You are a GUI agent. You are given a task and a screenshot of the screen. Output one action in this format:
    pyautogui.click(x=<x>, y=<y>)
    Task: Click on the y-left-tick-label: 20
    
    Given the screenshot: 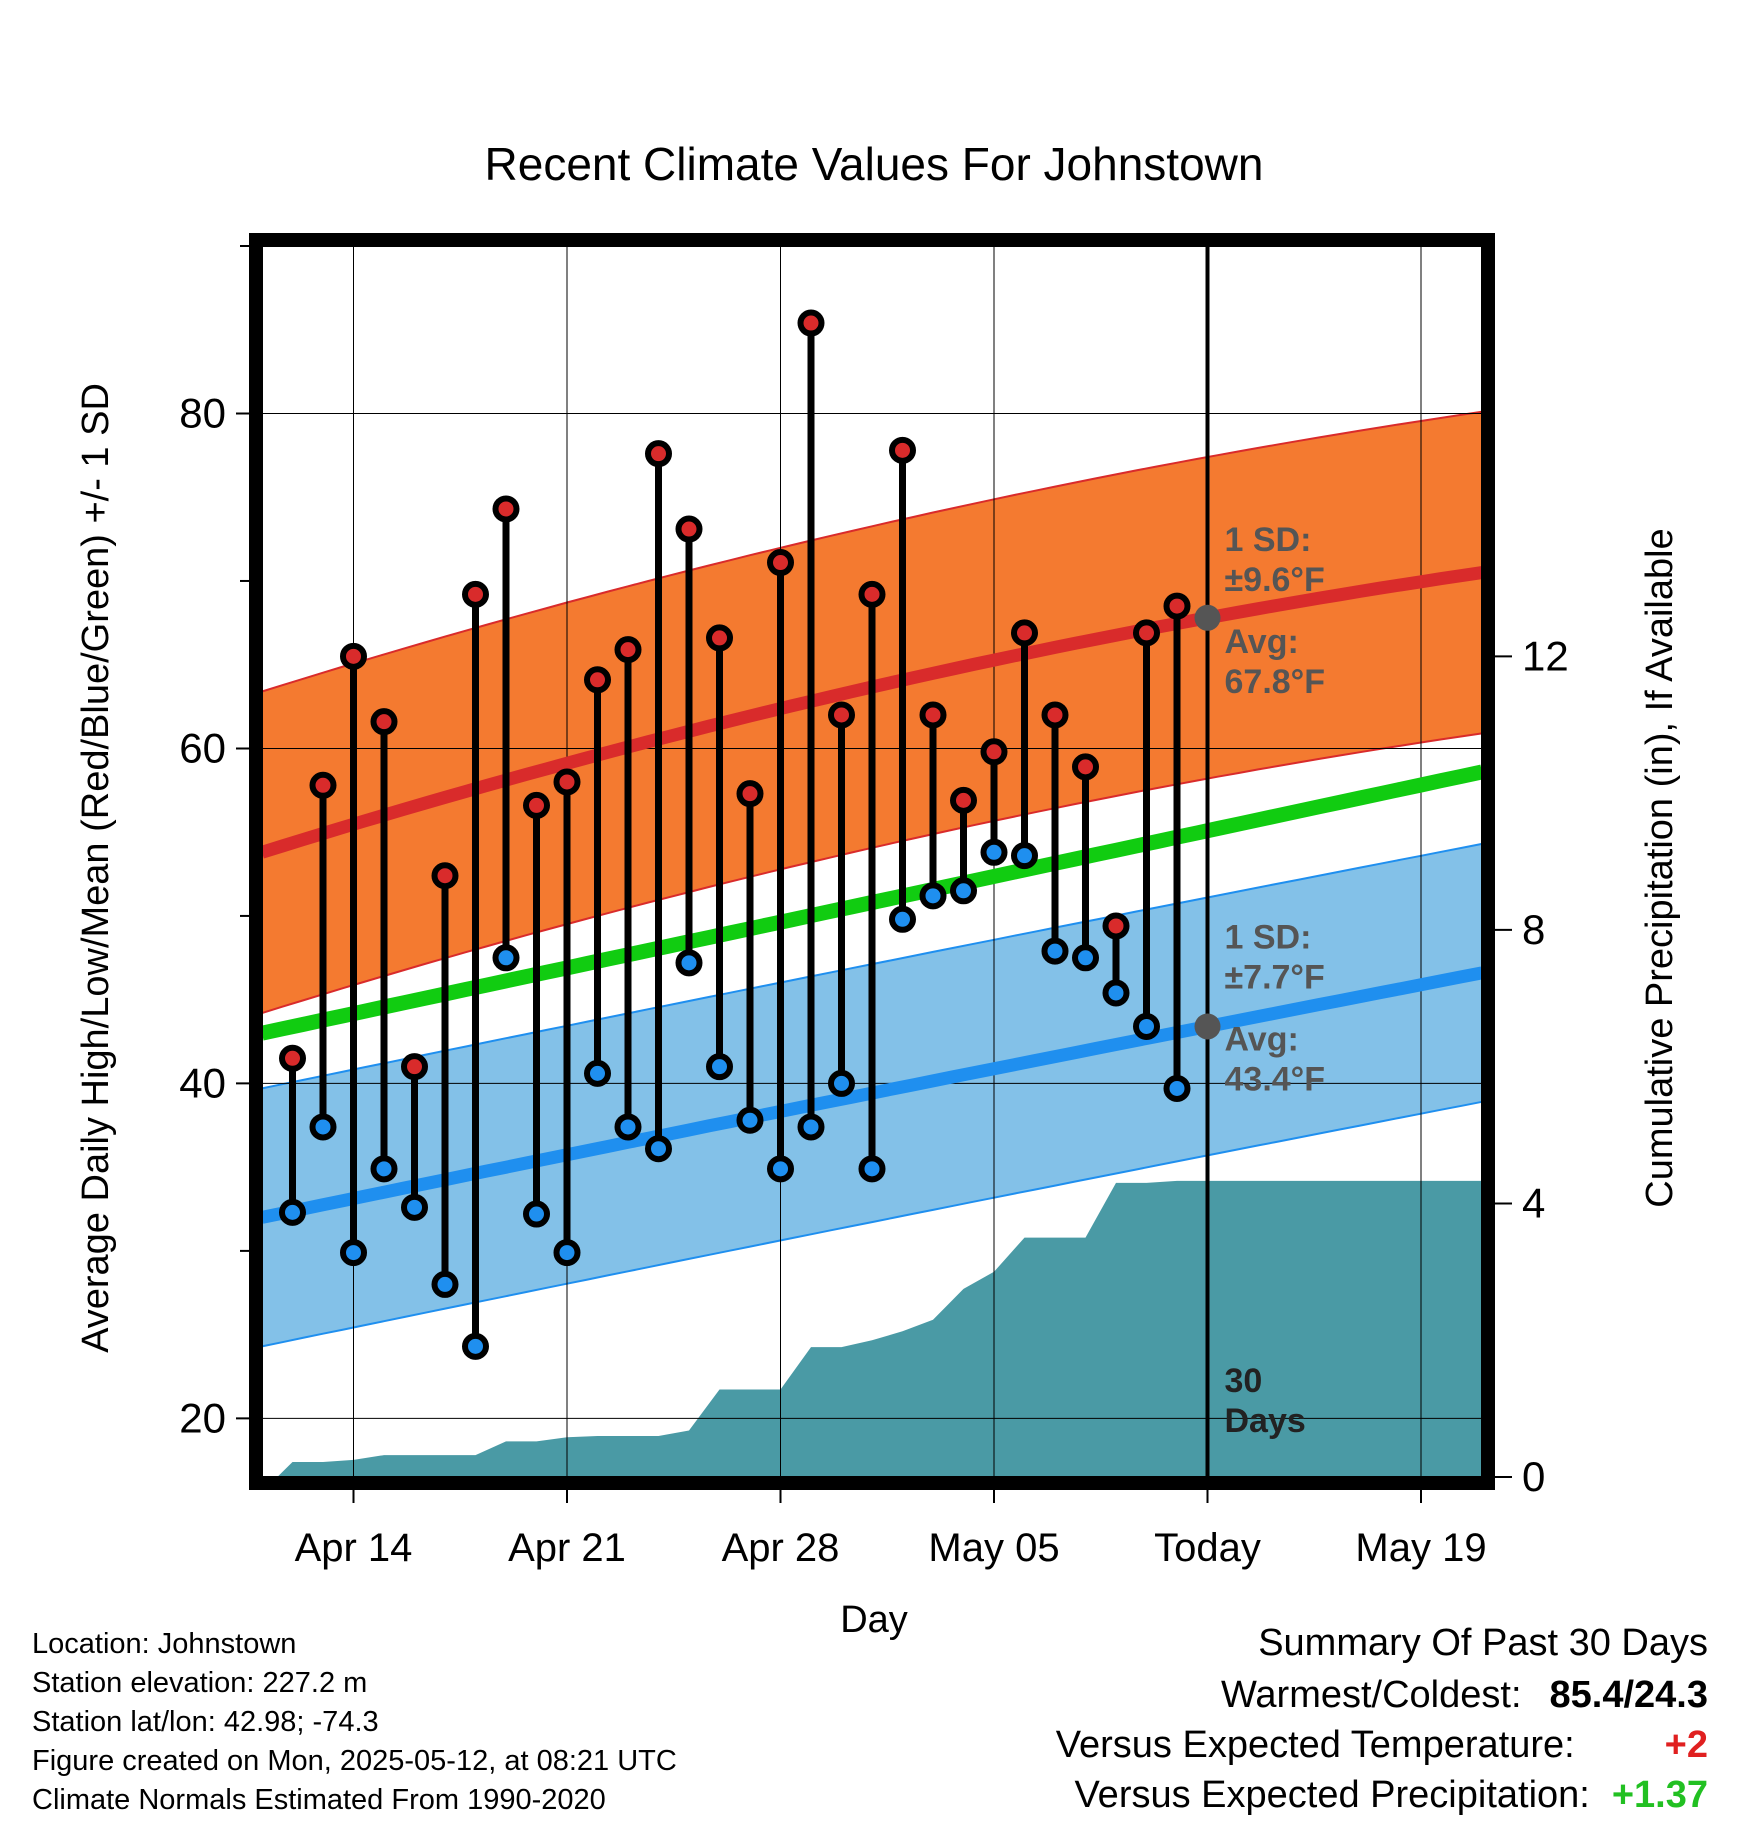 What is the action you would take?
    pyautogui.click(x=202, y=1417)
    